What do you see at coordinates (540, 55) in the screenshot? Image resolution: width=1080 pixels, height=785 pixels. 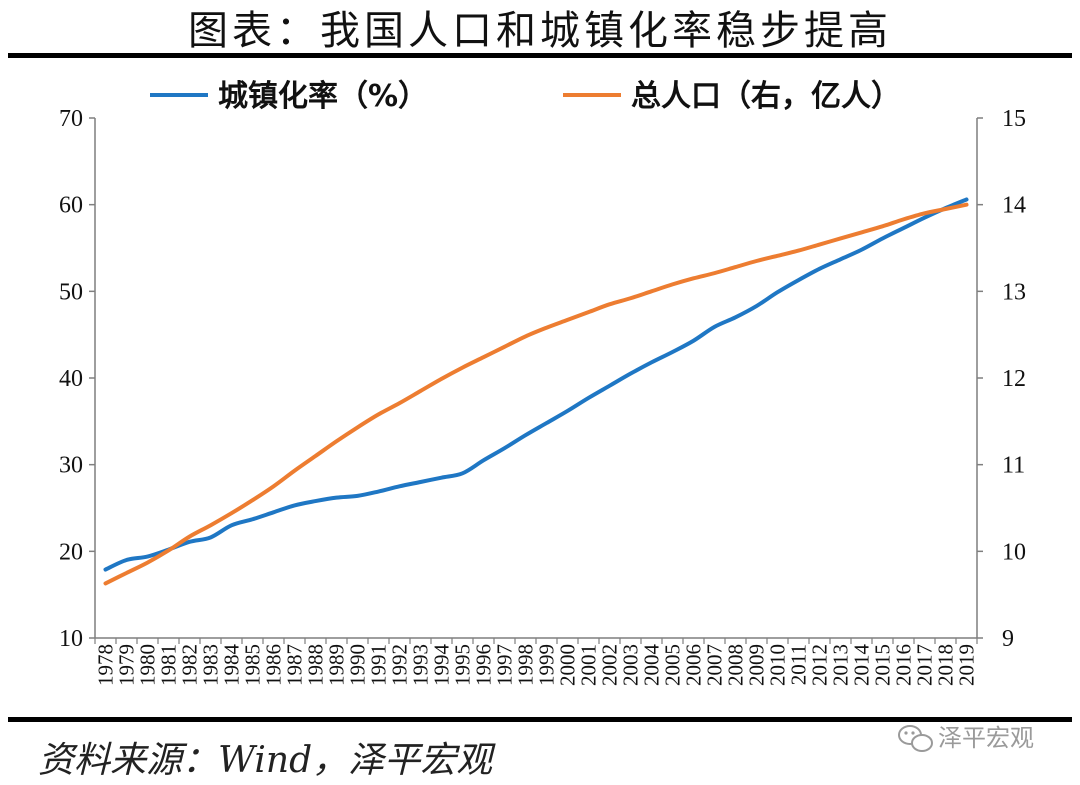 I see `top-rule` at bounding box center [540, 55].